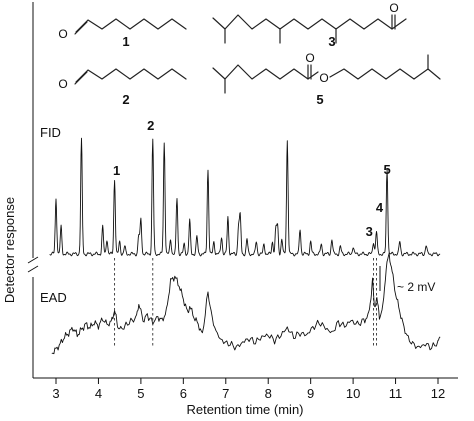  Describe the element at coordinates (396, 393) in the screenshot. I see `x-tick-label: 11` at that location.